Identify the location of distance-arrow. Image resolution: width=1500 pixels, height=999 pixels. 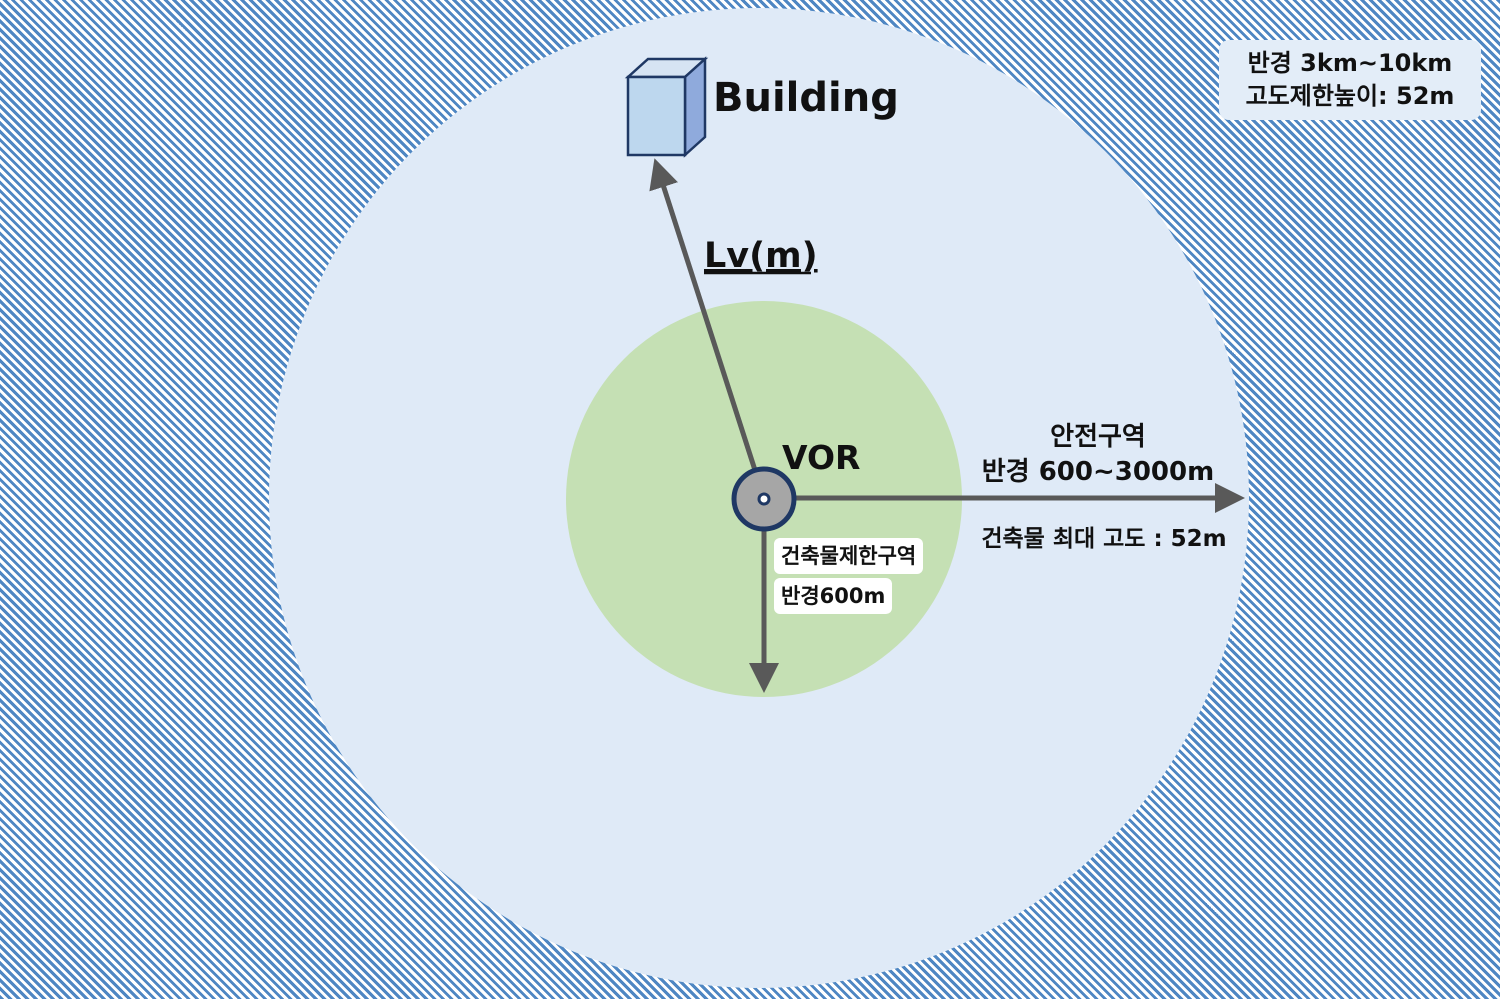
(717, 341).